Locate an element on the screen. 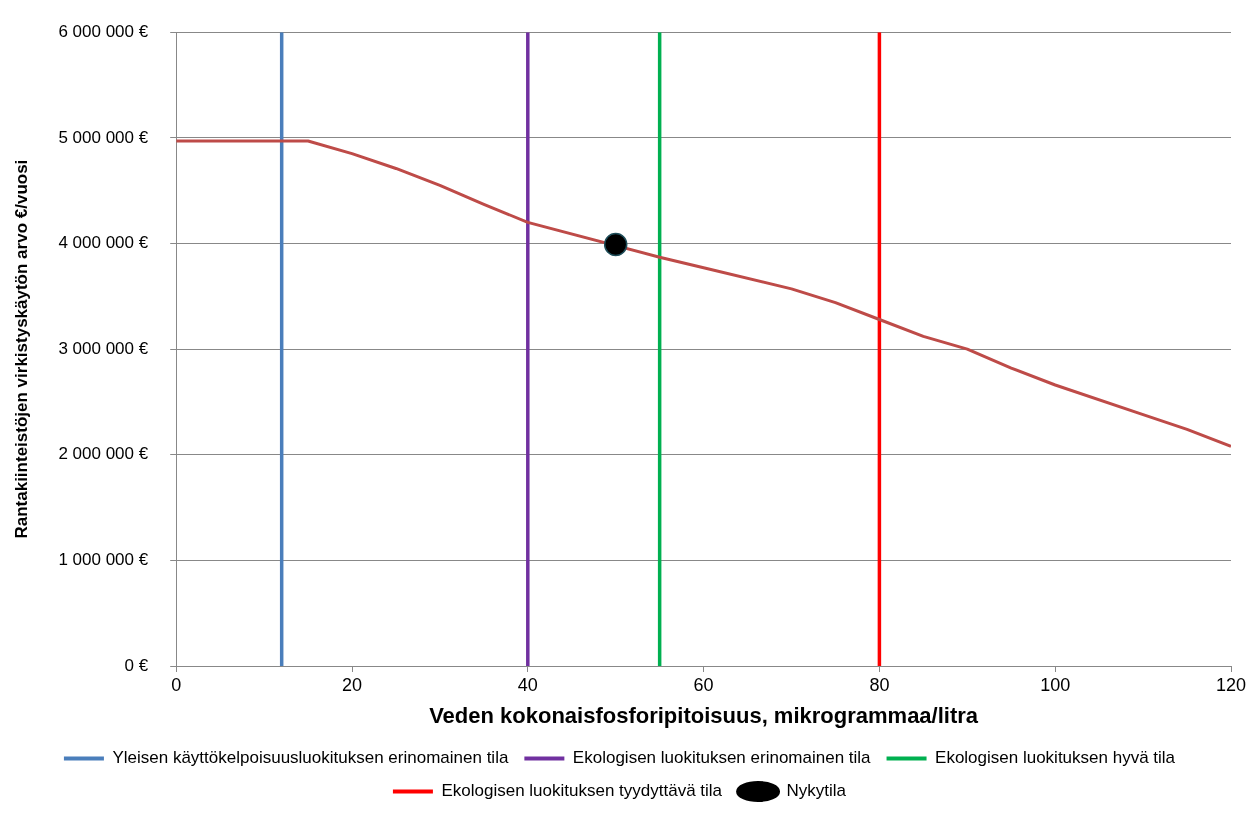 The image size is (1256, 815). x-tick-label: 120 is located at coordinates (1231, 684).